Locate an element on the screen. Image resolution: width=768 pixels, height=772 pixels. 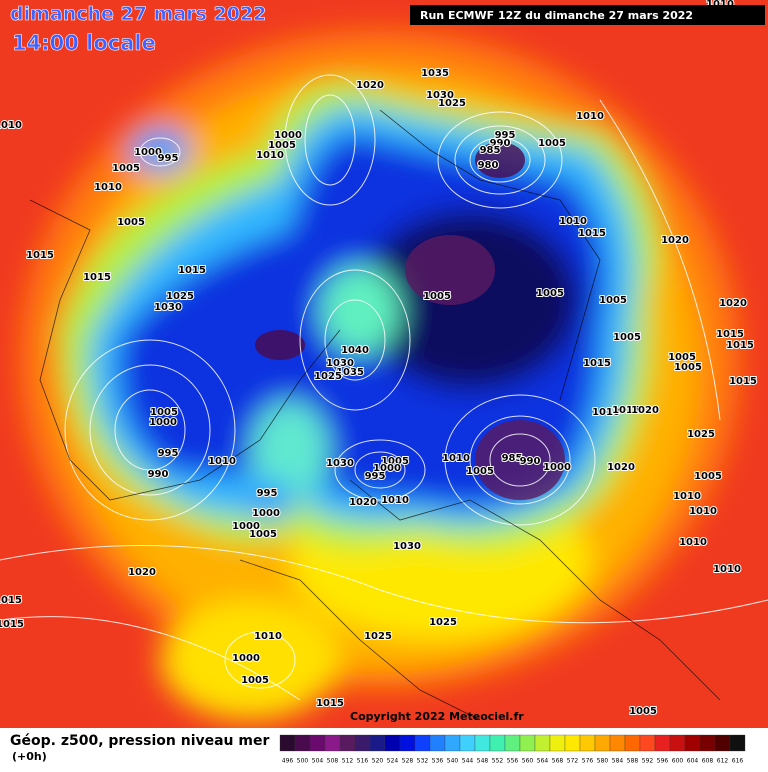
legend-label: 592 is located at coordinates (648, 761).